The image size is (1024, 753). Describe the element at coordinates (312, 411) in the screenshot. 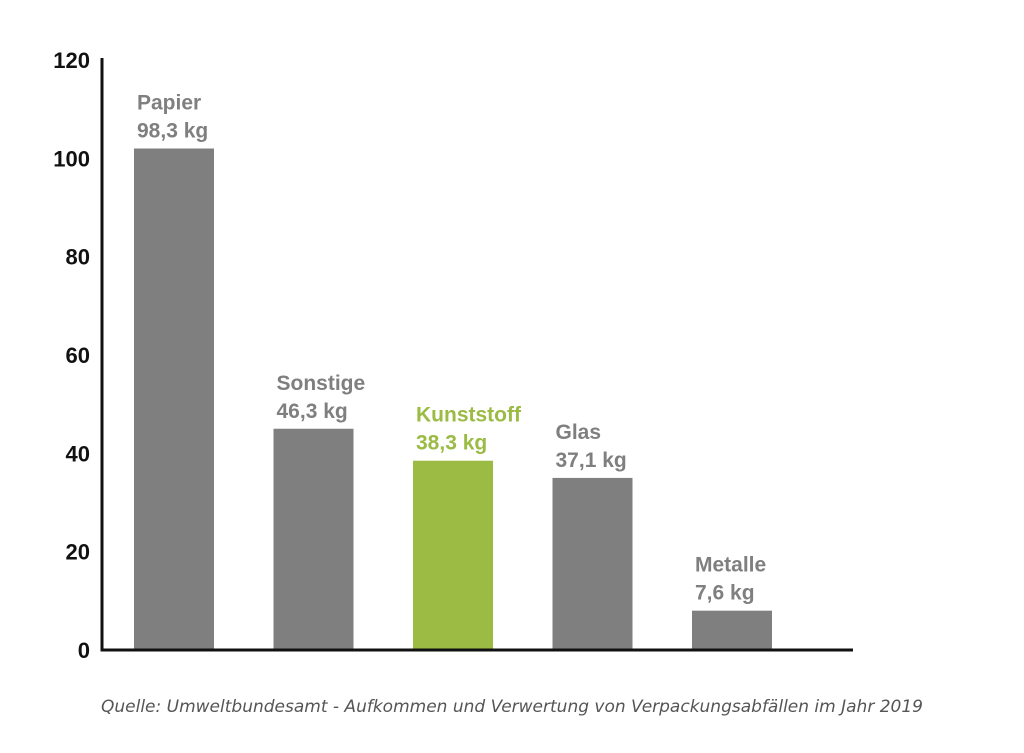

I see `bar-value-label: 46,3 kg` at that location.